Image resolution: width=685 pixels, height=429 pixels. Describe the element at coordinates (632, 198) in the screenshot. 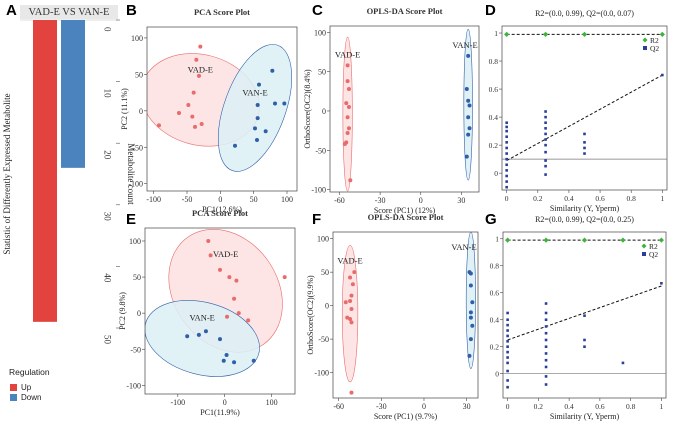

I see `x-tick-label: 0.8` at that location.